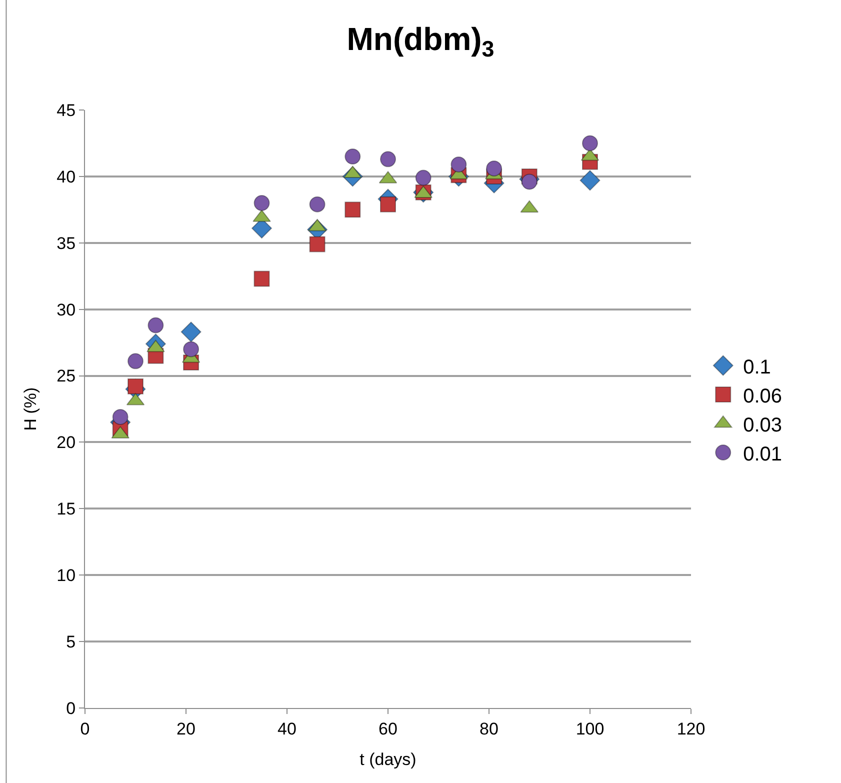 This screenshot has height=783, width=841. I want to click on y-tick-label: 15, so click(66, 509).